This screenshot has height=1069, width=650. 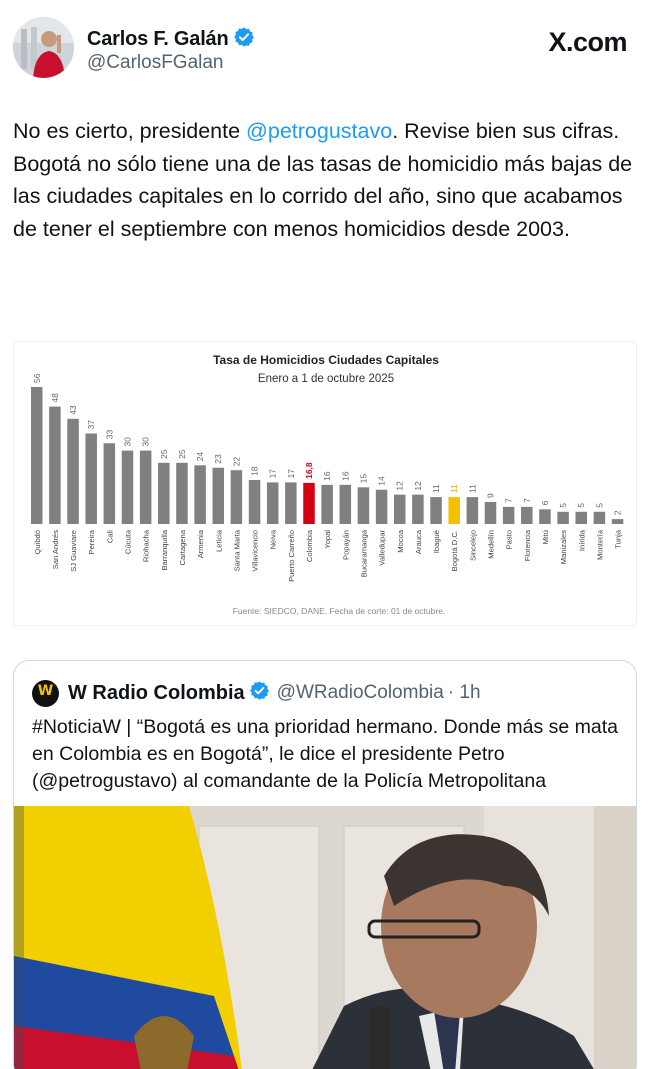 I want to click on bar-mocoa, so click(x=400, y=509).